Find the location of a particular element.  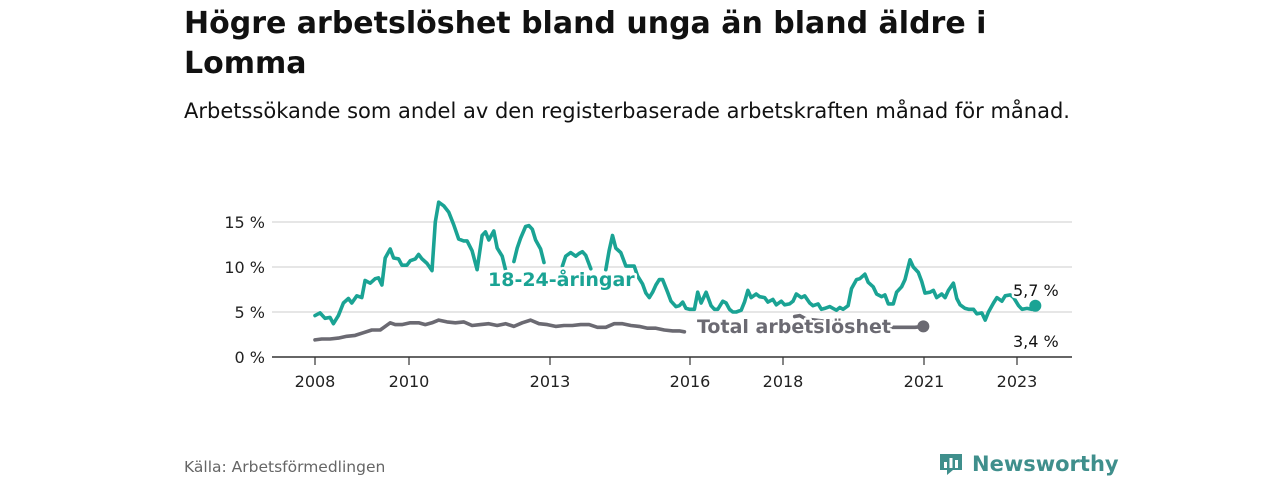

y-tick-label: 15 % is located at coordinates (244, 222).